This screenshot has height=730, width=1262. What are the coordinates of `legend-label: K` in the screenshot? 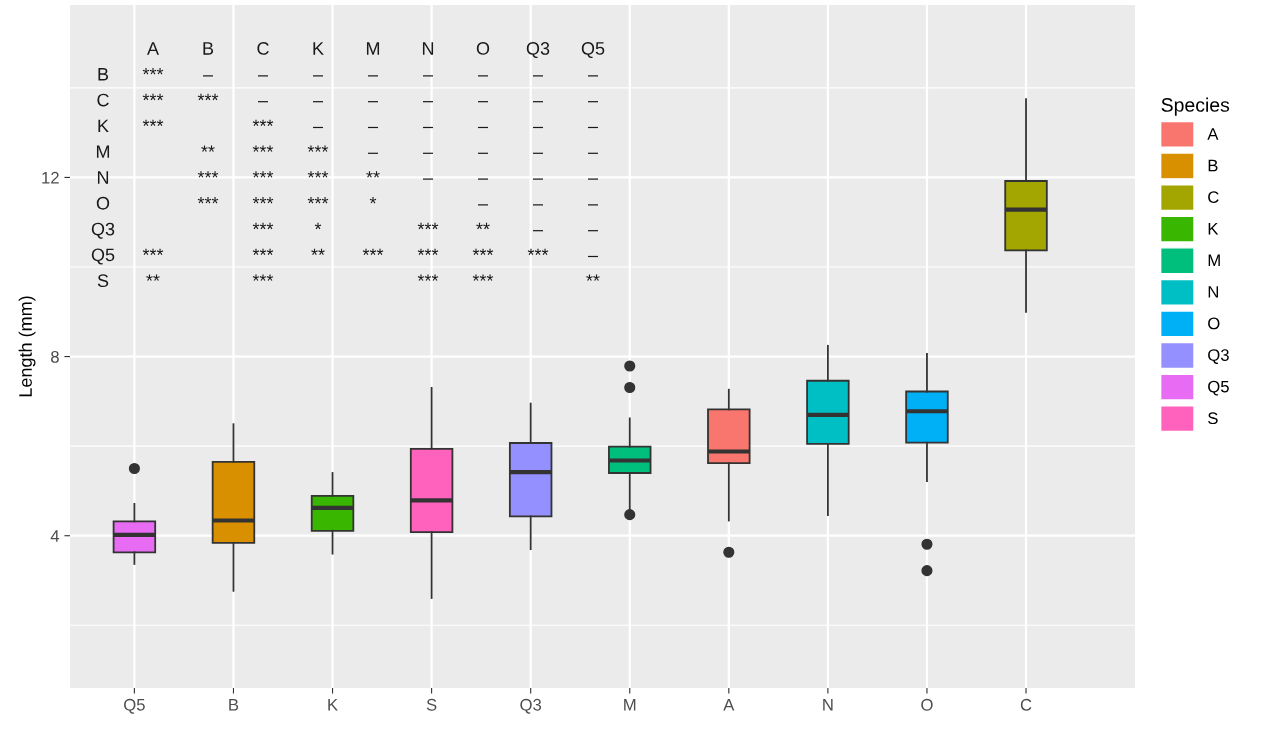 It's located at (1213, 228).